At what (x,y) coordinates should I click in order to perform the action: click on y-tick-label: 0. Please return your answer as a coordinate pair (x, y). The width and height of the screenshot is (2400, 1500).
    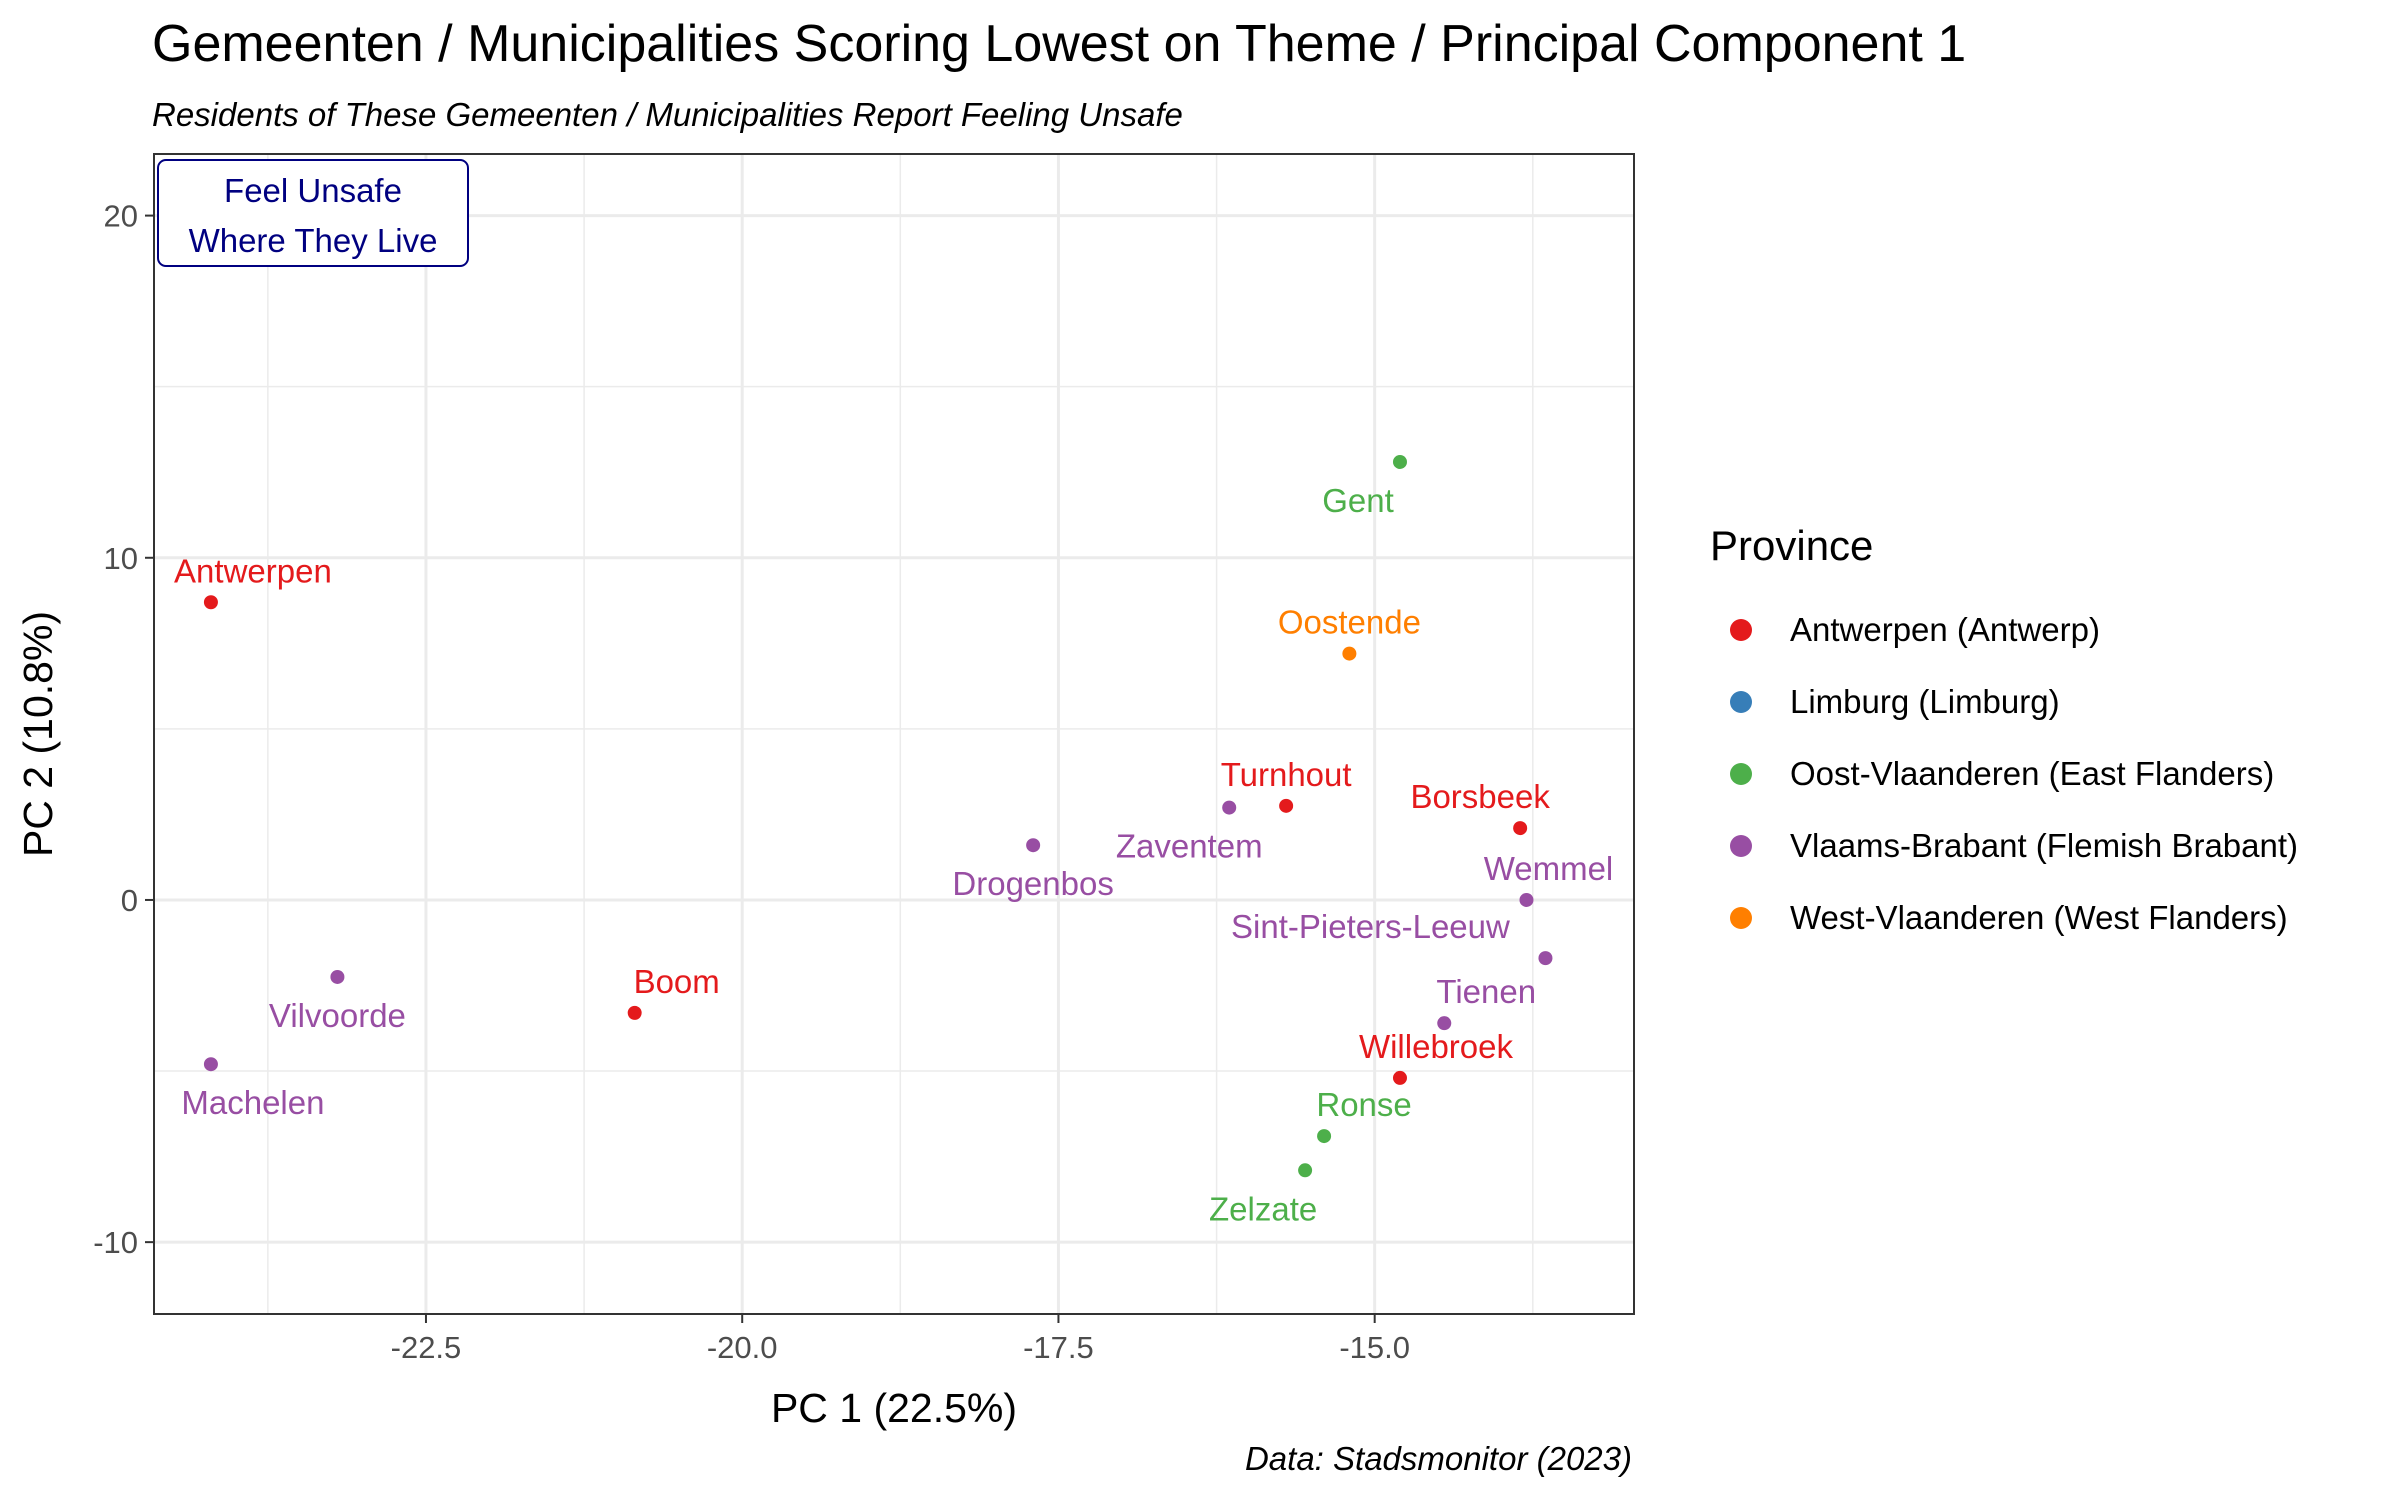
    Looking at the image, I should click on (129, 900).